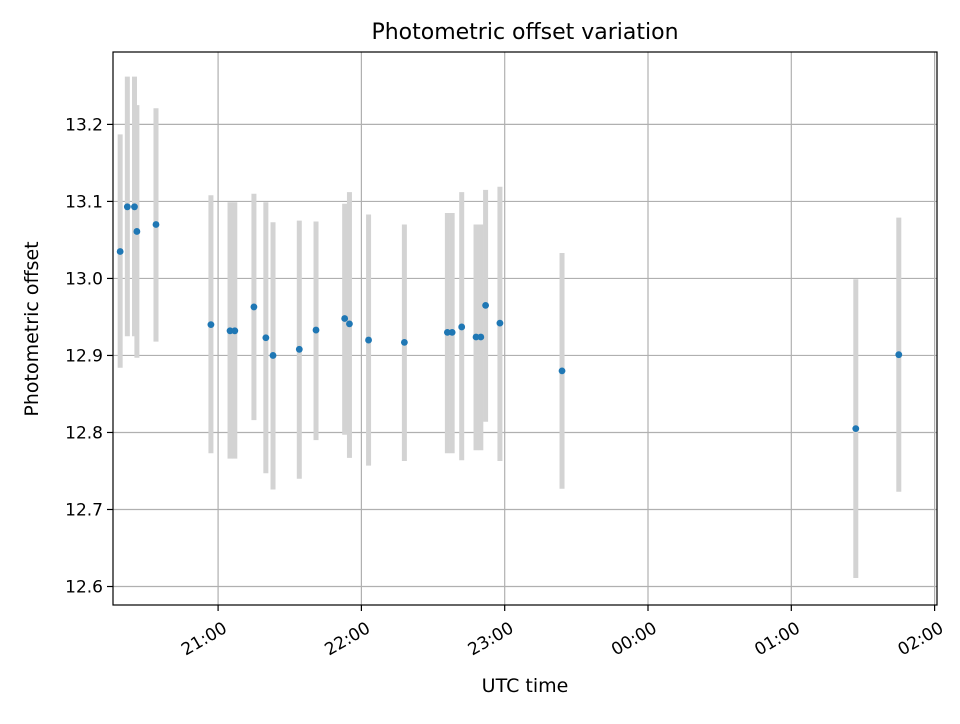  Describe the element at coordinates (84, 433) in the screenshot. I see `y-tick-label: 12.8` at that location.